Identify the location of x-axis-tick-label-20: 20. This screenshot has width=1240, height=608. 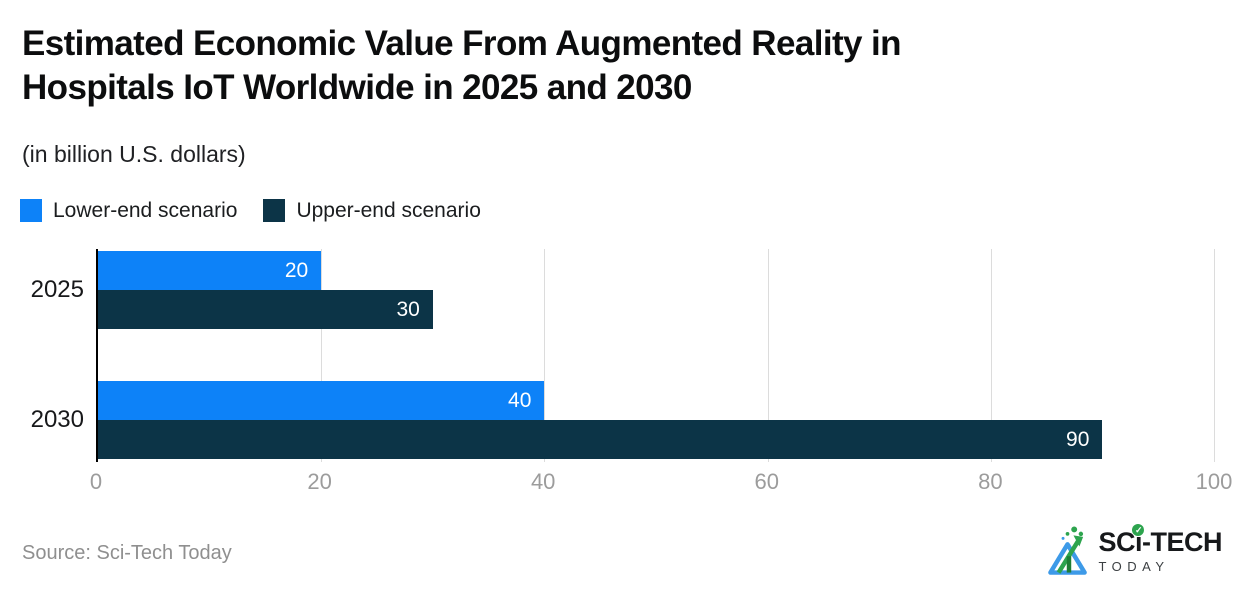
(319, 481).